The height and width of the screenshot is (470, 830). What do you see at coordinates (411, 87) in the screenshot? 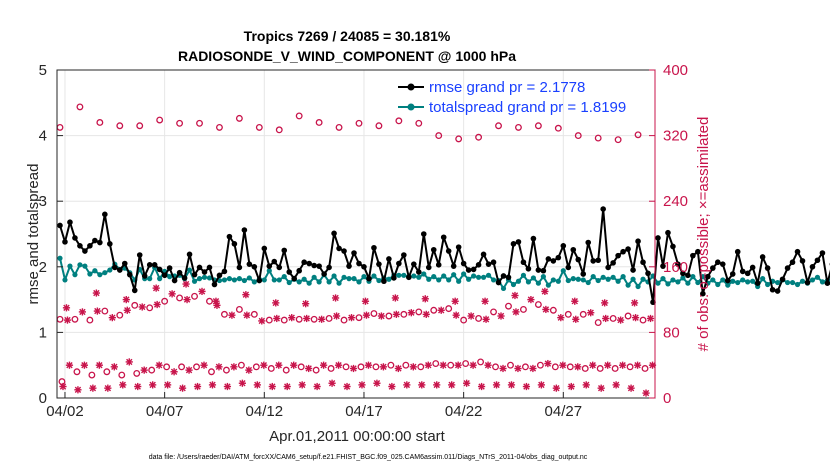
I see `legend-rmse-marker` at bounding box center [411, 87].